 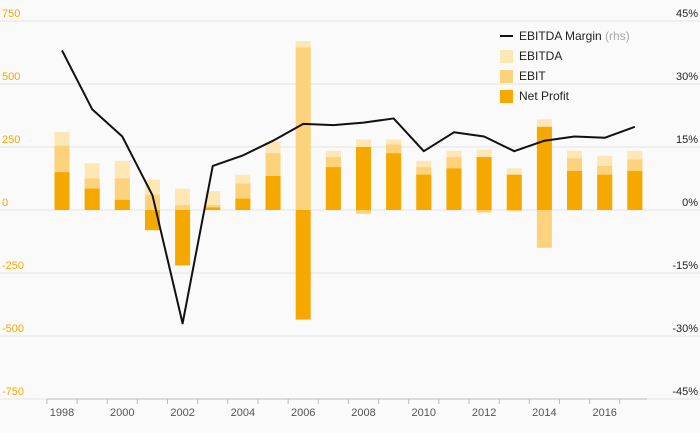 What do you see at coordinates (363, 212) in the screenshot?
I see `bar-ebit-2008` at bounding box center [363, 212].